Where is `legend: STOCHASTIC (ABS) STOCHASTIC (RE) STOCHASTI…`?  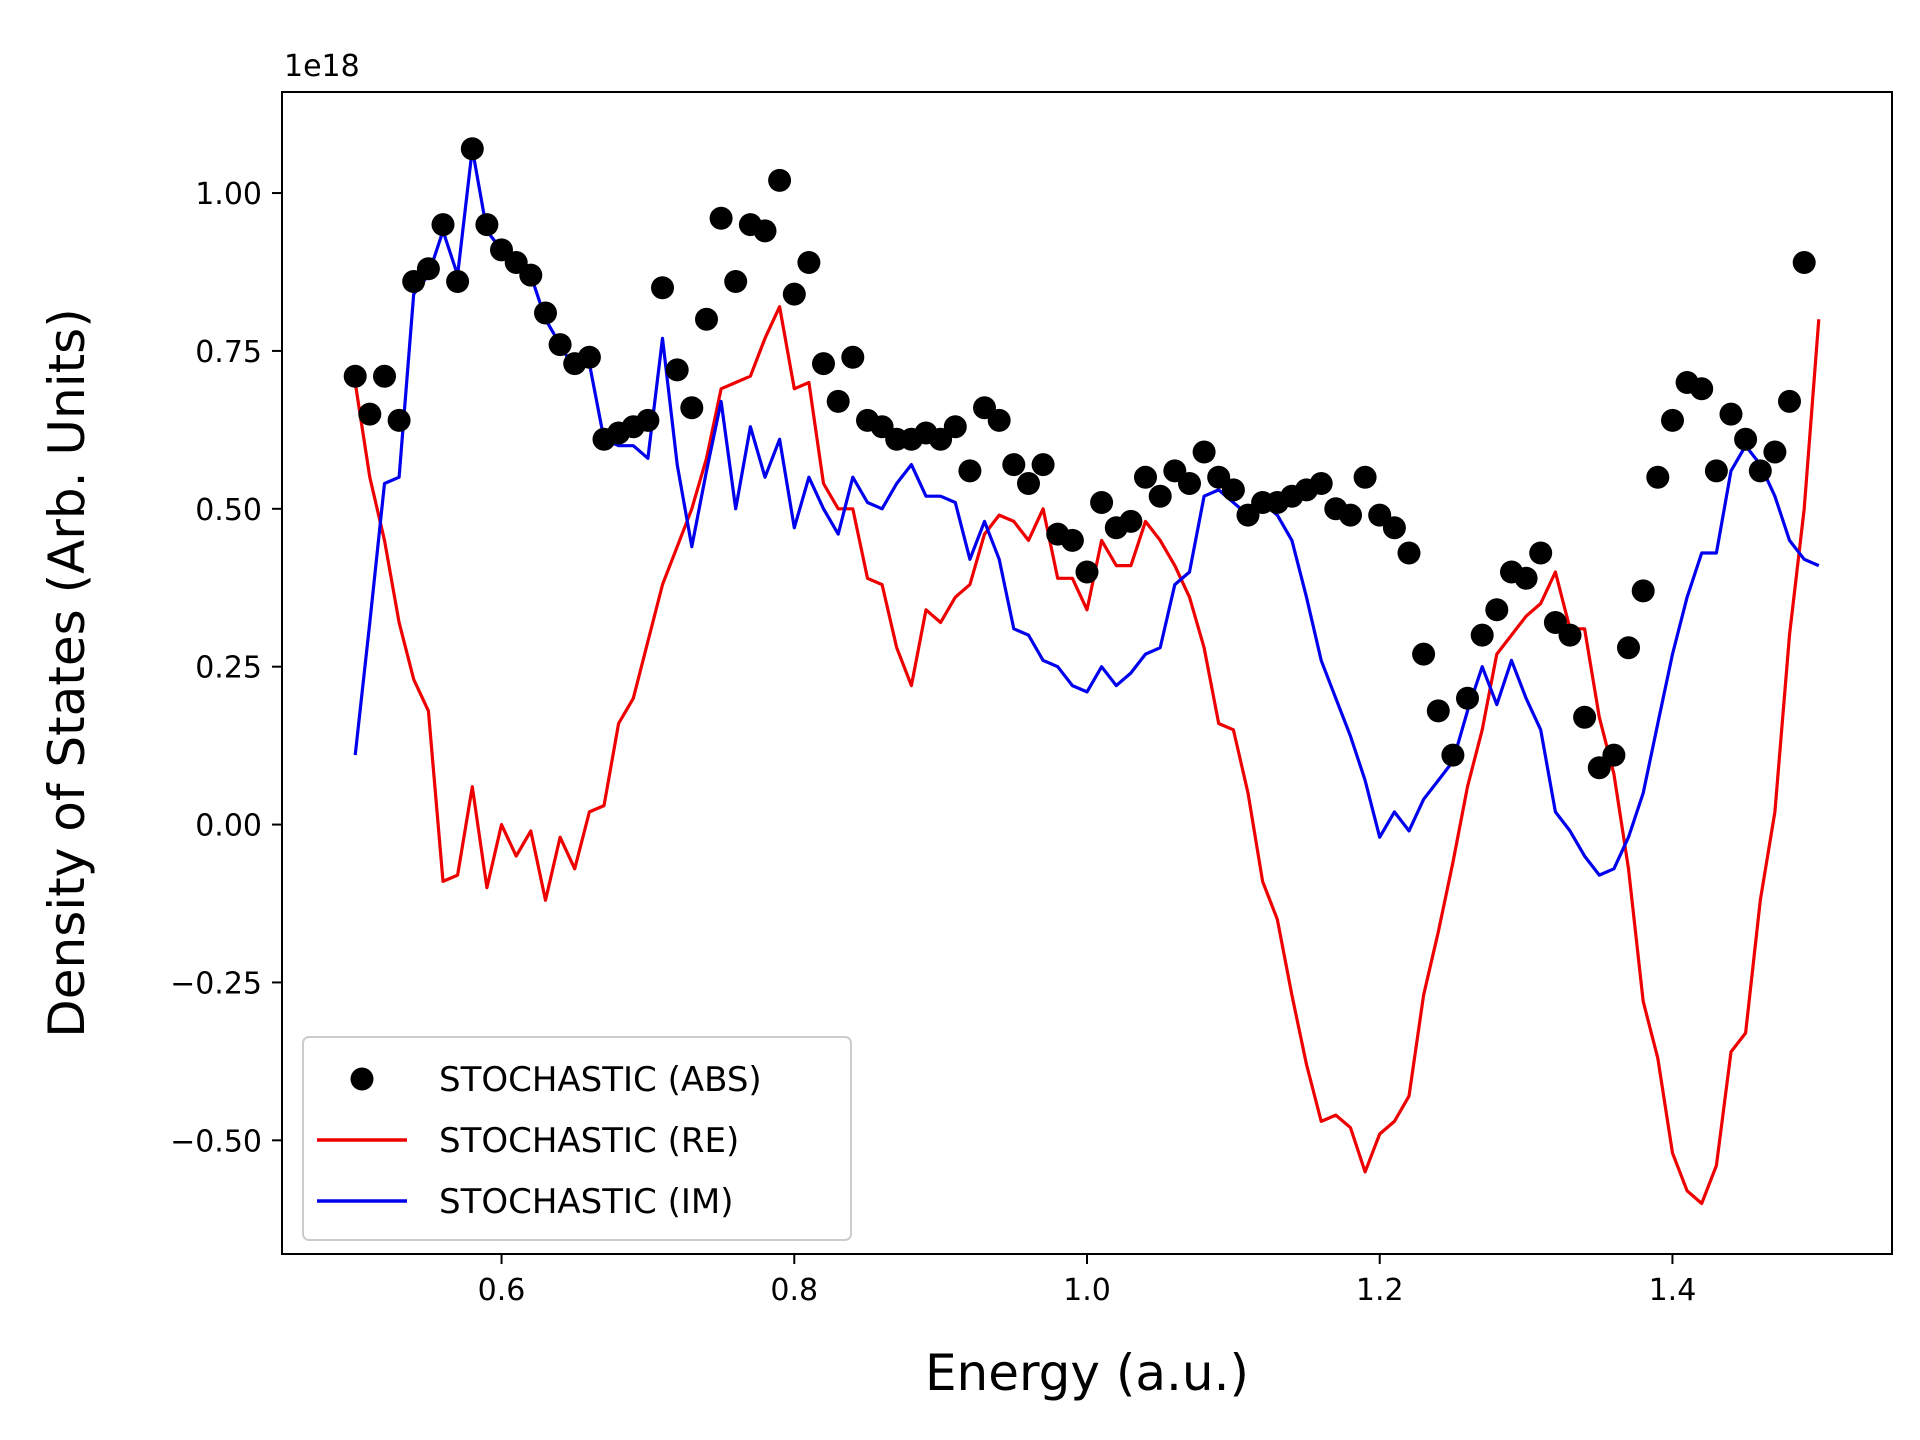 legend: STOCHASTIC (ABS) STOCHASTIC (RE) STOCHASTI… is located at coordinates (577, 1138).